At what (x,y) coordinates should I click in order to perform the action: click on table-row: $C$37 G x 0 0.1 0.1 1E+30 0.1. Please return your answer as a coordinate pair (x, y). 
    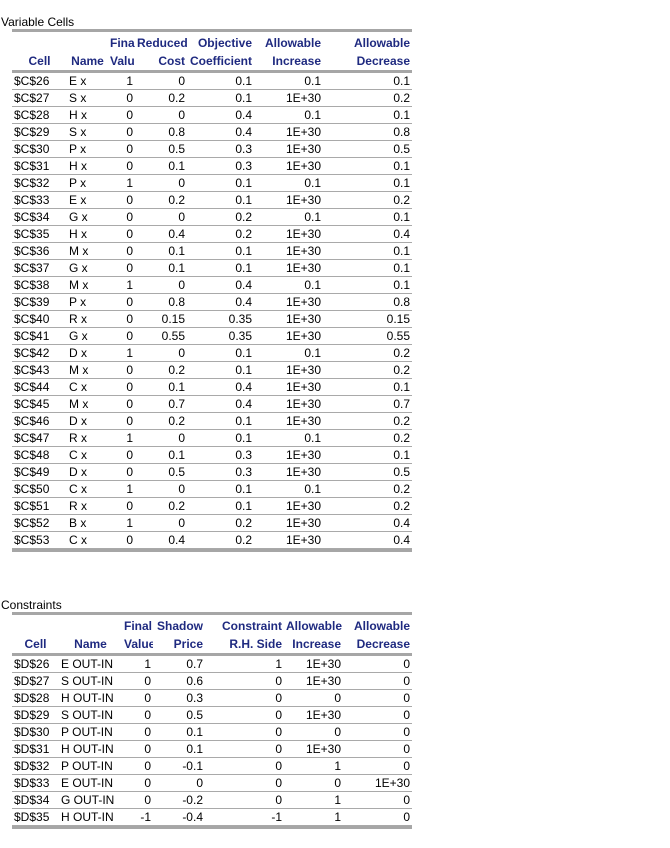
    Looking at the image, I should click on (212, 268).